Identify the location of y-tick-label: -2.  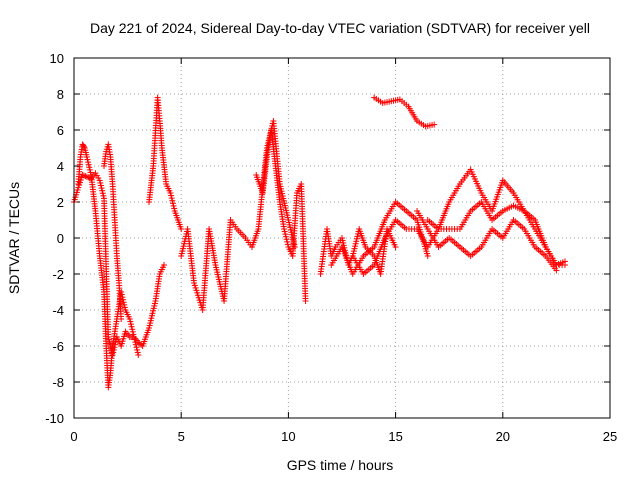
(58, 274).